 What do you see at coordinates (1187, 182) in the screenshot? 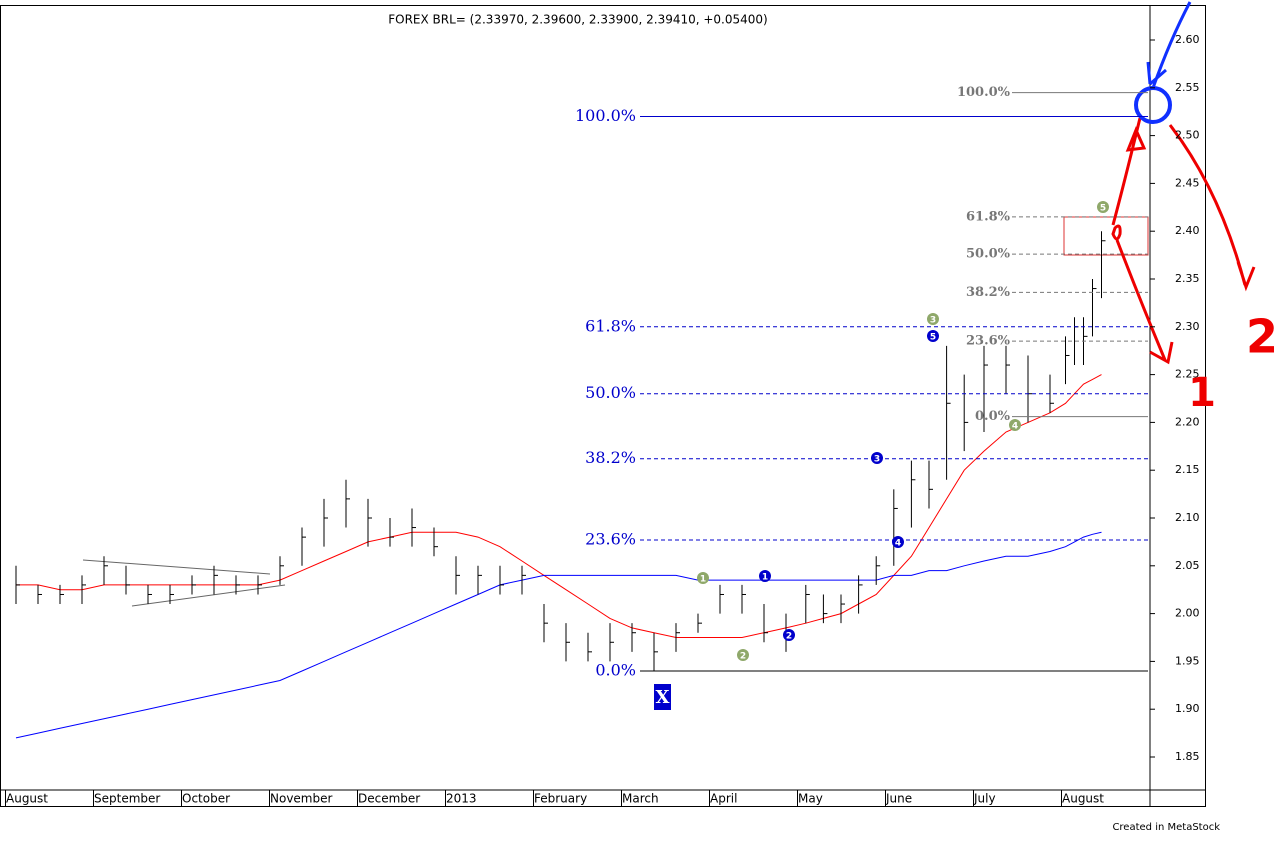
I see `y-tick-label: 2.45` at bounding box center [1187, 182].